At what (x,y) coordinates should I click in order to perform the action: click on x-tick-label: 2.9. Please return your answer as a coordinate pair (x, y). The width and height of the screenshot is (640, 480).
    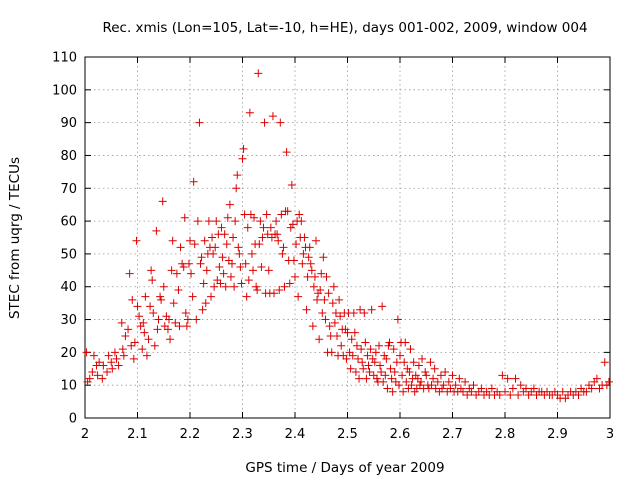
    Looking at the image, I should click on (557, 434).